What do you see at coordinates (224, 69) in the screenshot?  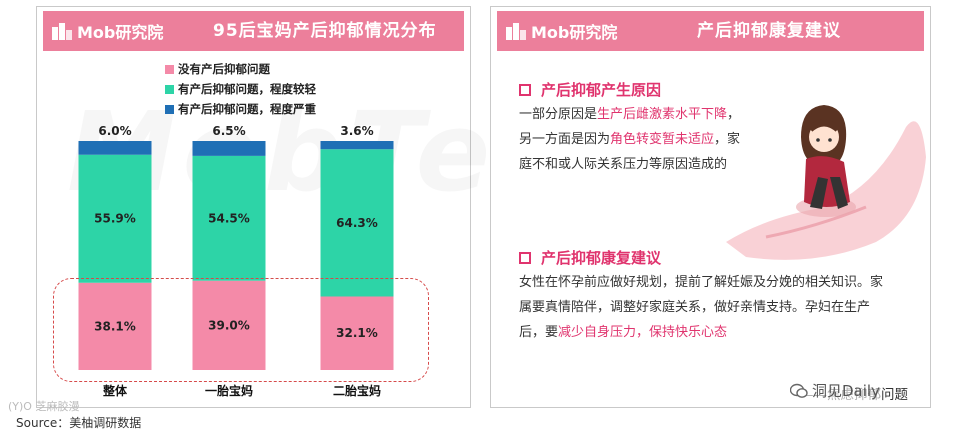 I see `legend-label: 没有产后抑郁问题` at bounding box center [224, 69].